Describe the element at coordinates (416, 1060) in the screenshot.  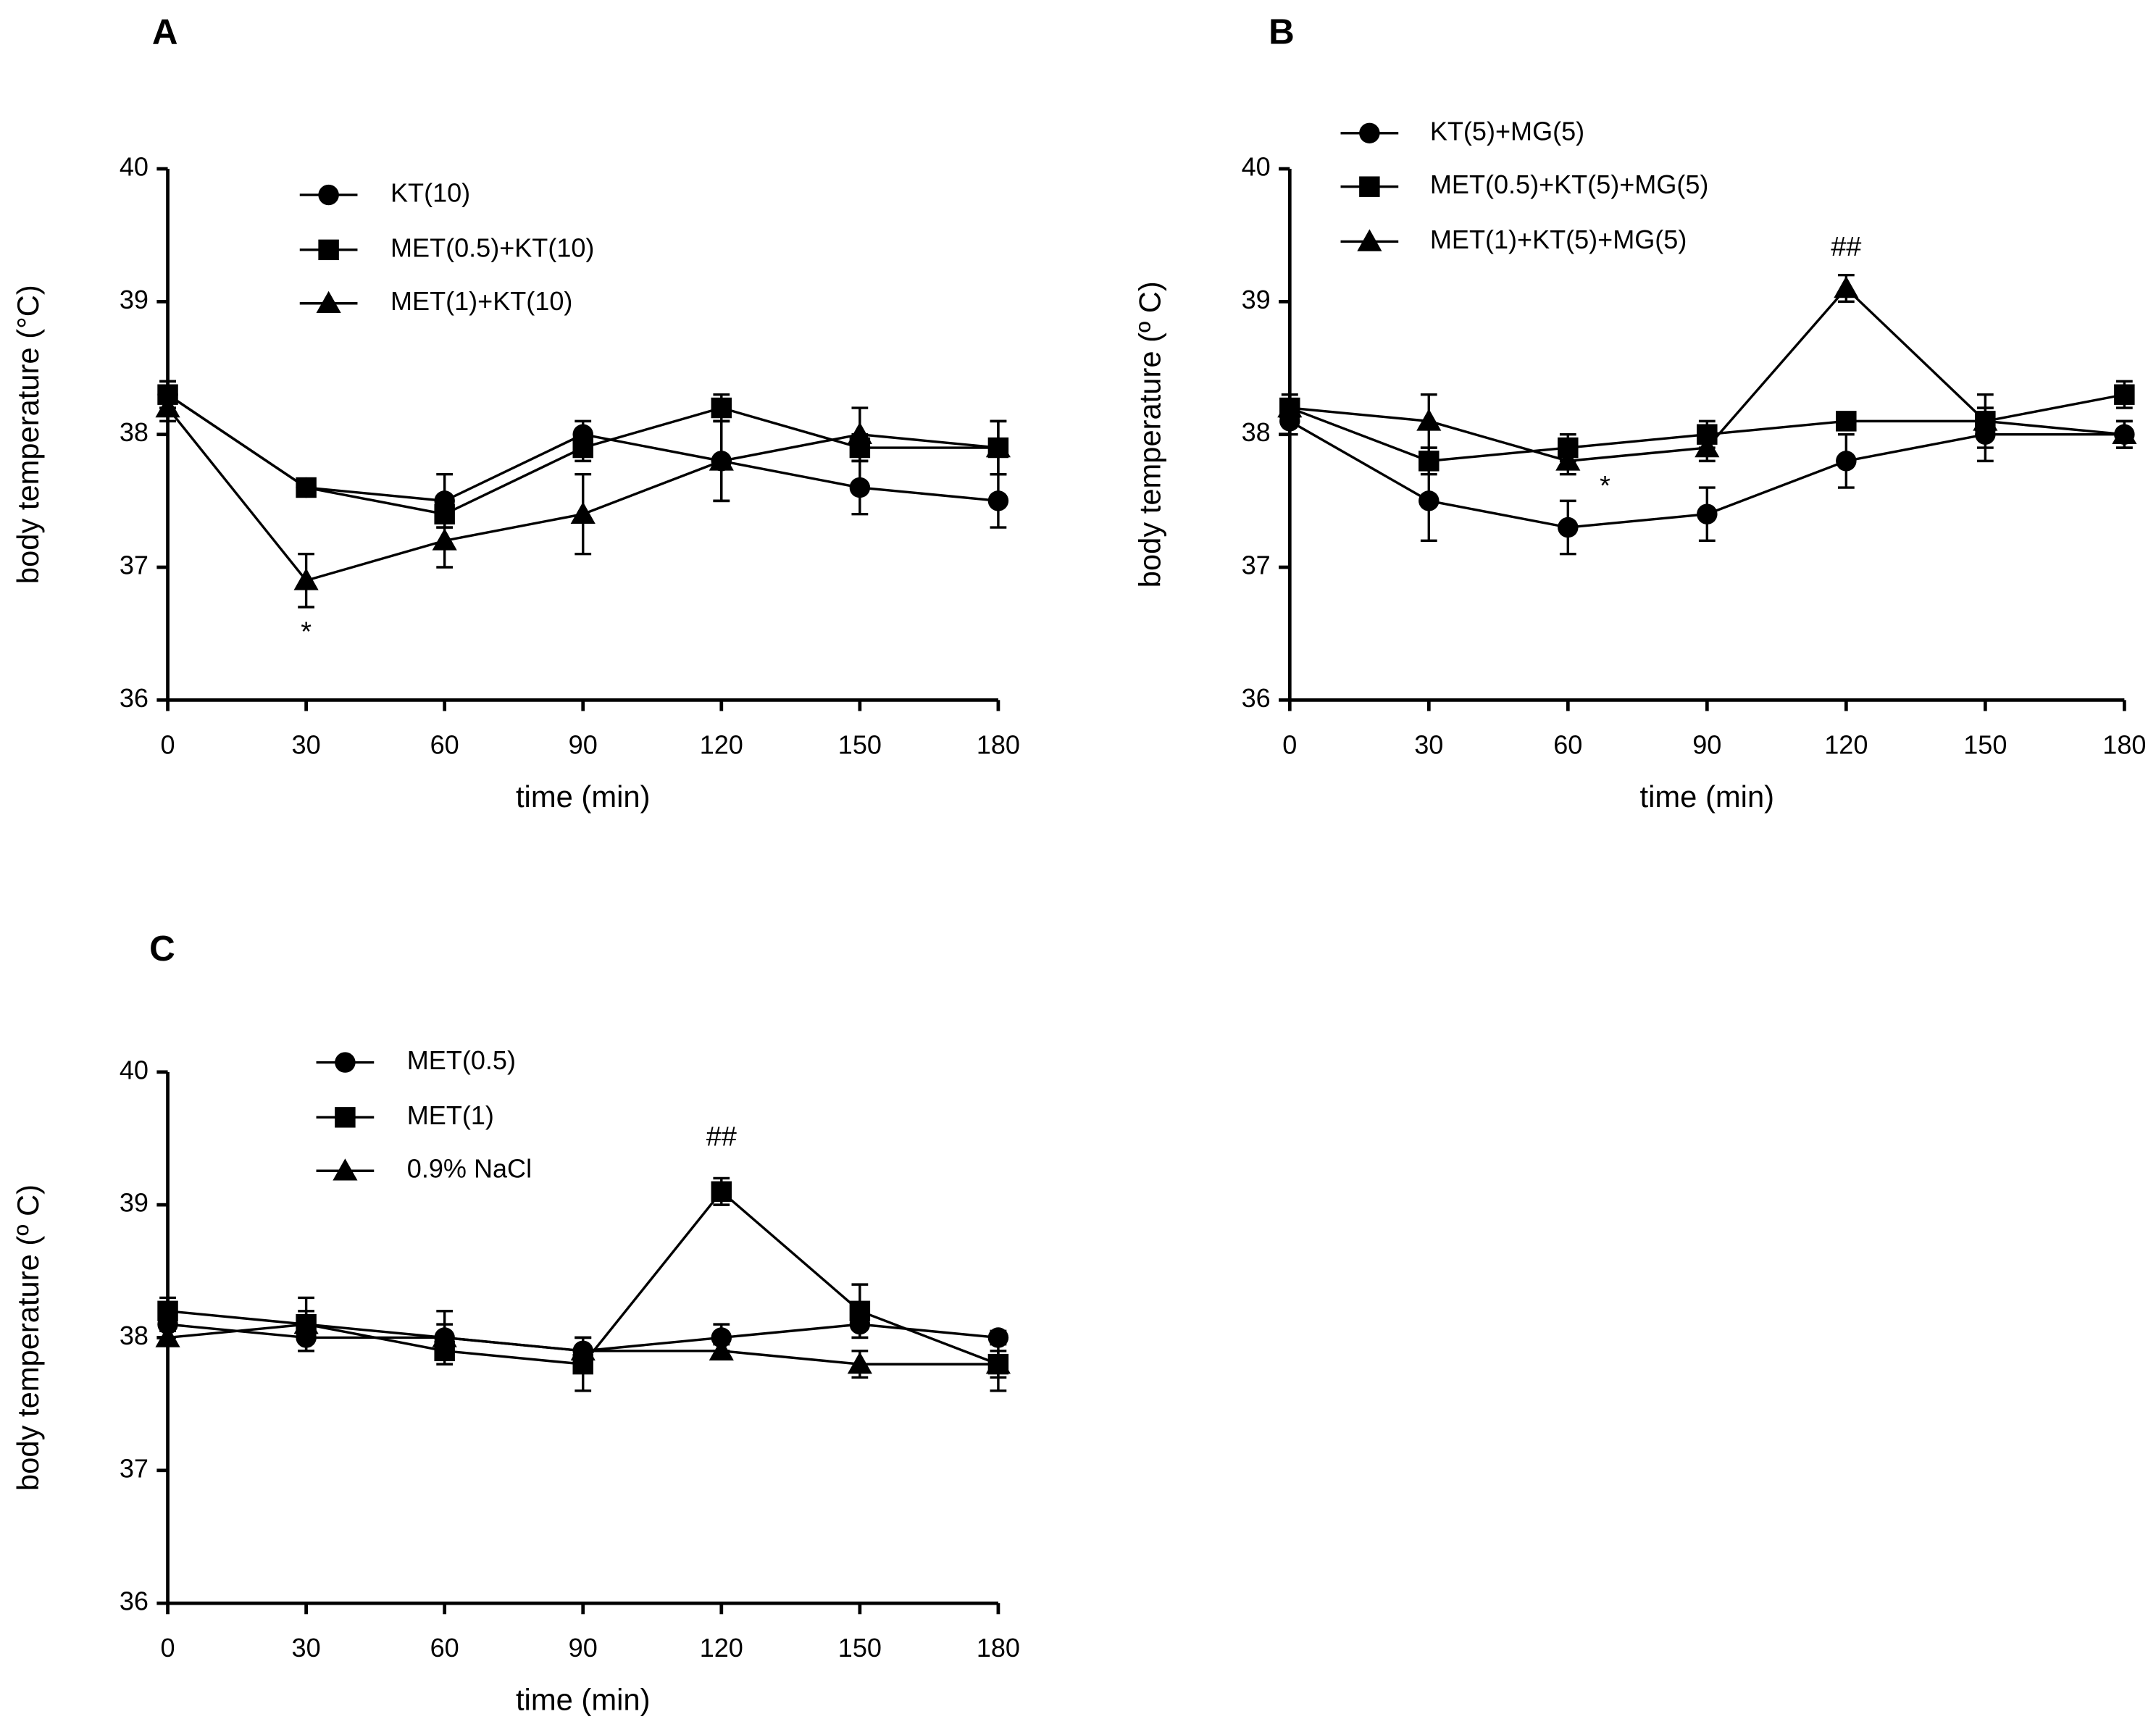
I see `legend-item: MET(0.5)` at that location.